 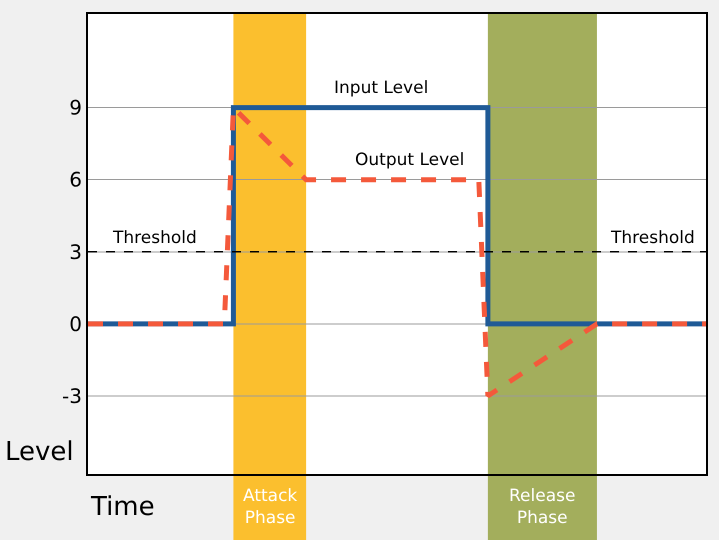 What do you see at coordinates (270, 507) in the screenshot?
I see `text: Attack Phase` at bounding box center [270, 507].